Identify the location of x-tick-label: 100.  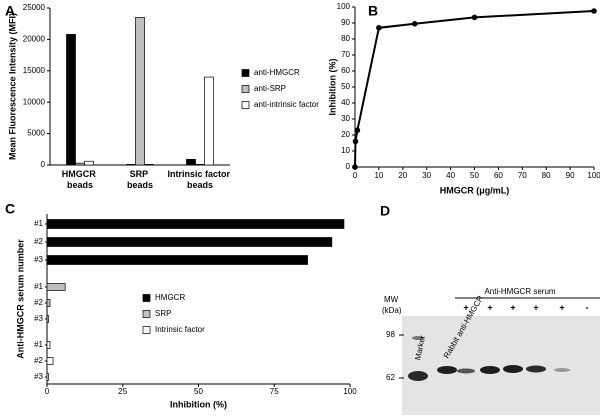
(593, 175).